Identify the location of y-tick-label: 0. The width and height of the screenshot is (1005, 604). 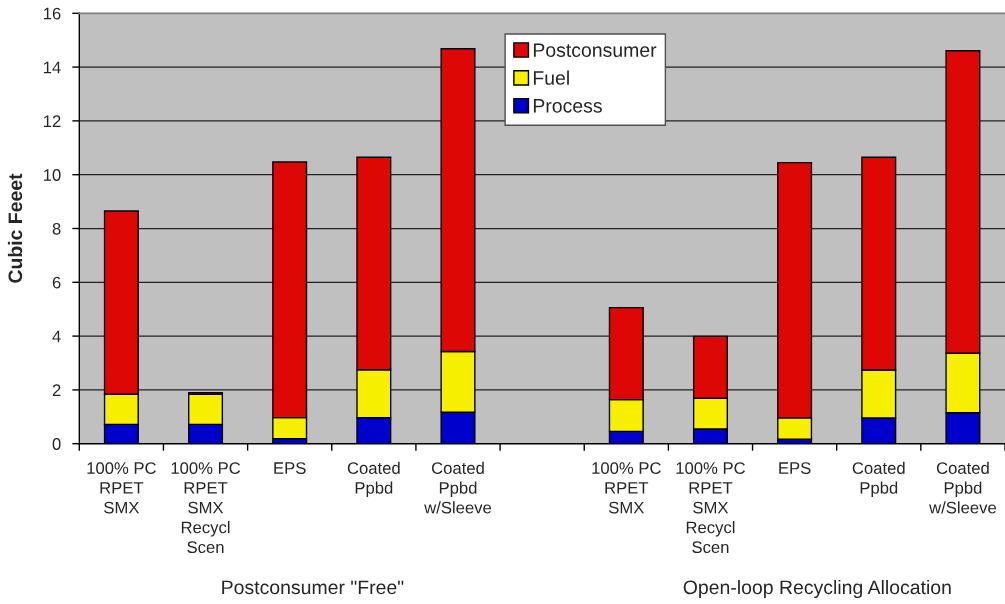
(56, 444).